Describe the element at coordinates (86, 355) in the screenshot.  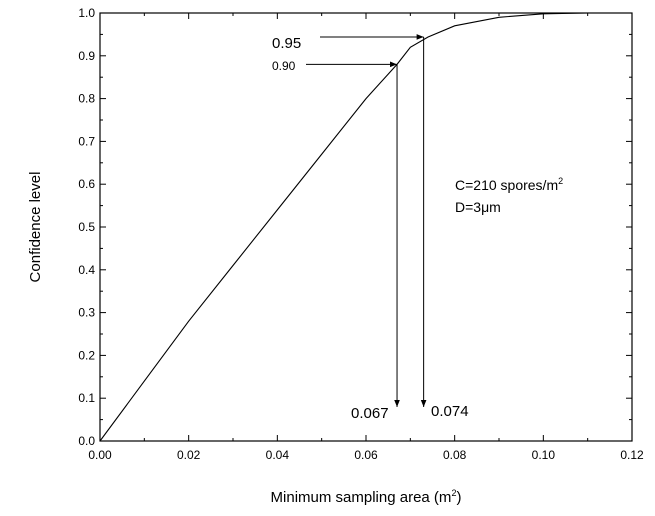
I see `y-tick-label: 0.2` at that location.